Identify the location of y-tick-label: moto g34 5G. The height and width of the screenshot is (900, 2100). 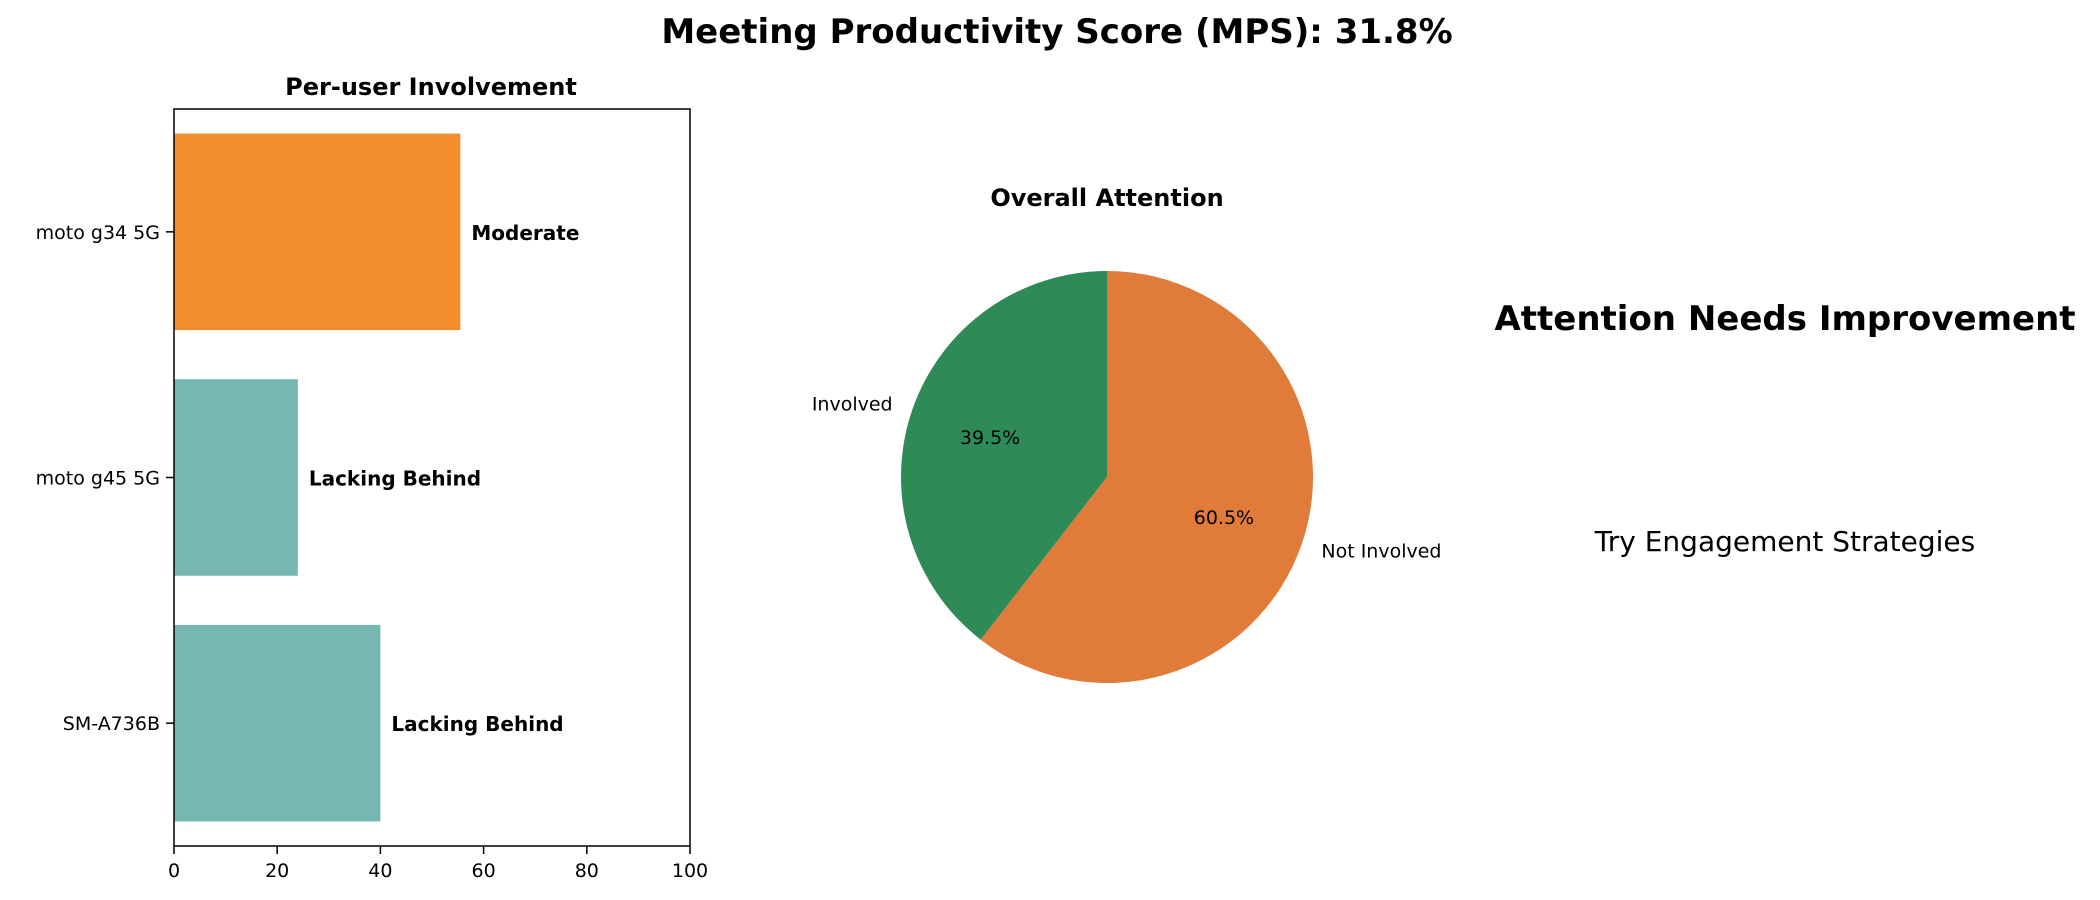
(98, 233).